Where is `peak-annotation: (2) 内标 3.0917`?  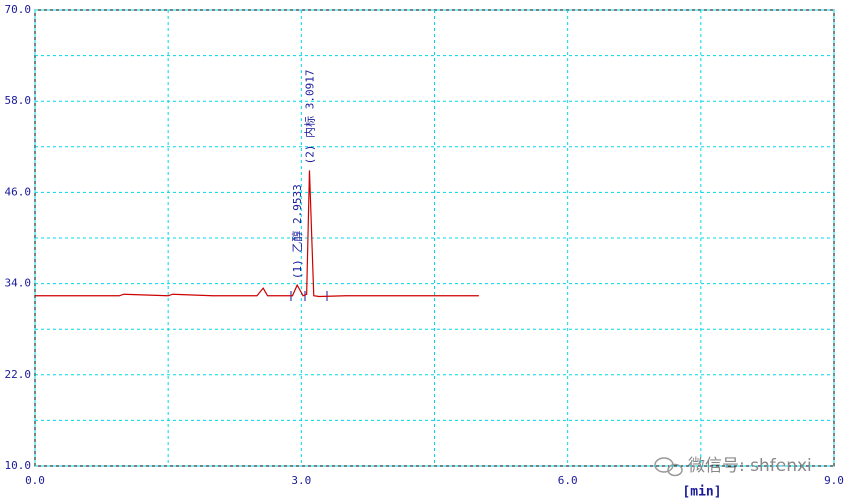
peak-annotation: (2) 内标 3.0917 is located at coordinates (309, 117).